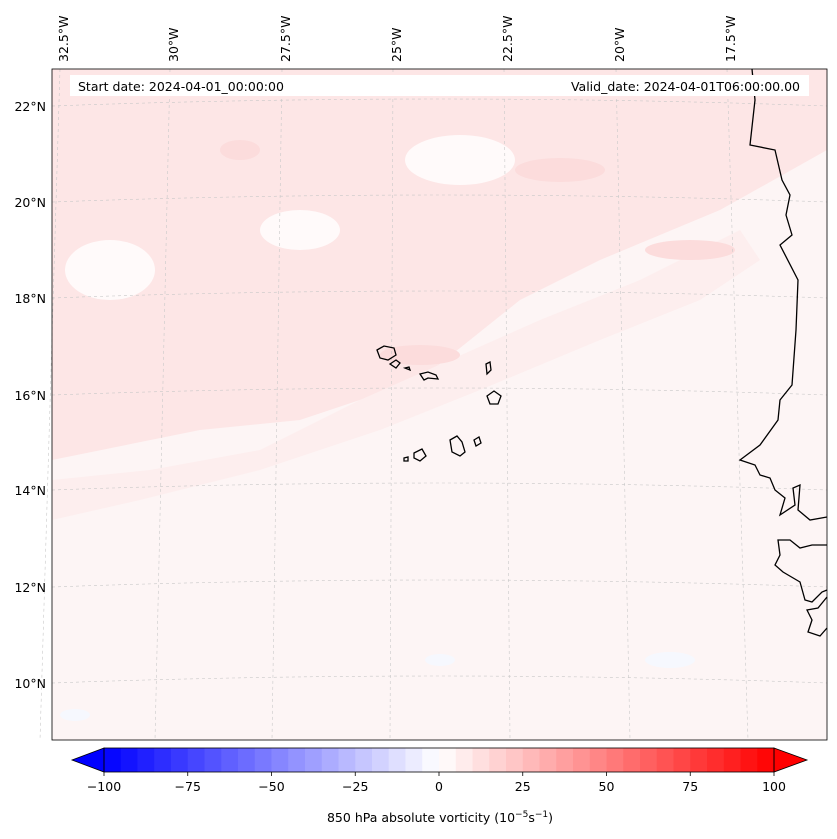  Describe the element at coordinates (355, 786) in the screenshot. I see `colorbar-tick-label: −25` at that location.